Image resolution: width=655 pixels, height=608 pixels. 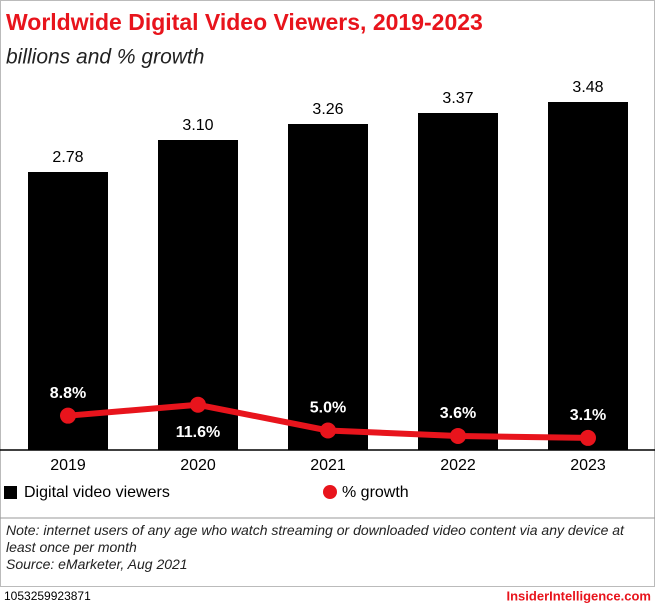 What do you see at coordinates (197, 125) in the screenshot?
I see `bar-value-label: 3.10` at bounding box center [197, 125].